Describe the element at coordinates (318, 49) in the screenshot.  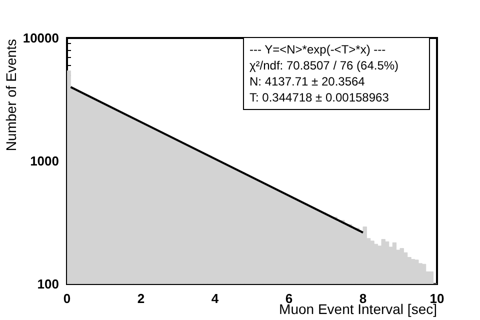
I see `annotation: --- Y=<N>*exp(-<T>*x) ---` at that location.